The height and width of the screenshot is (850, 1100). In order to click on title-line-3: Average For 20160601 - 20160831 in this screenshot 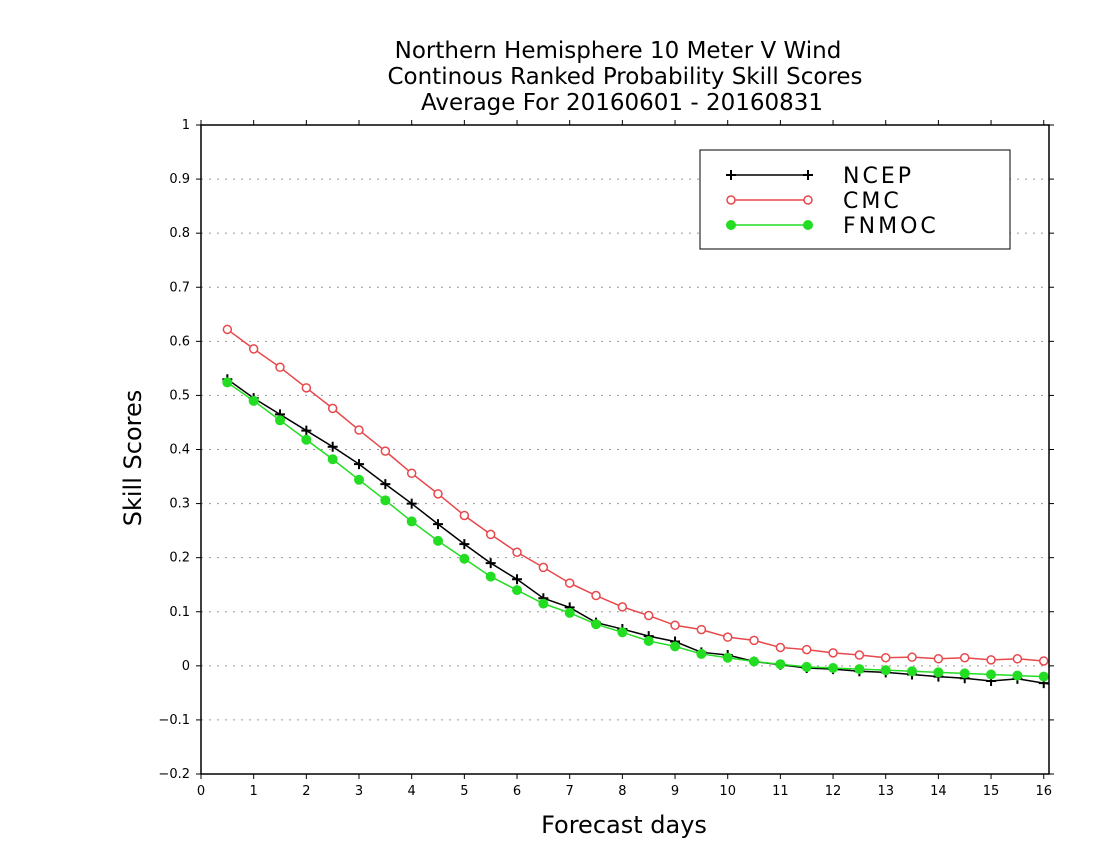, I will do `click(622, 103)`.